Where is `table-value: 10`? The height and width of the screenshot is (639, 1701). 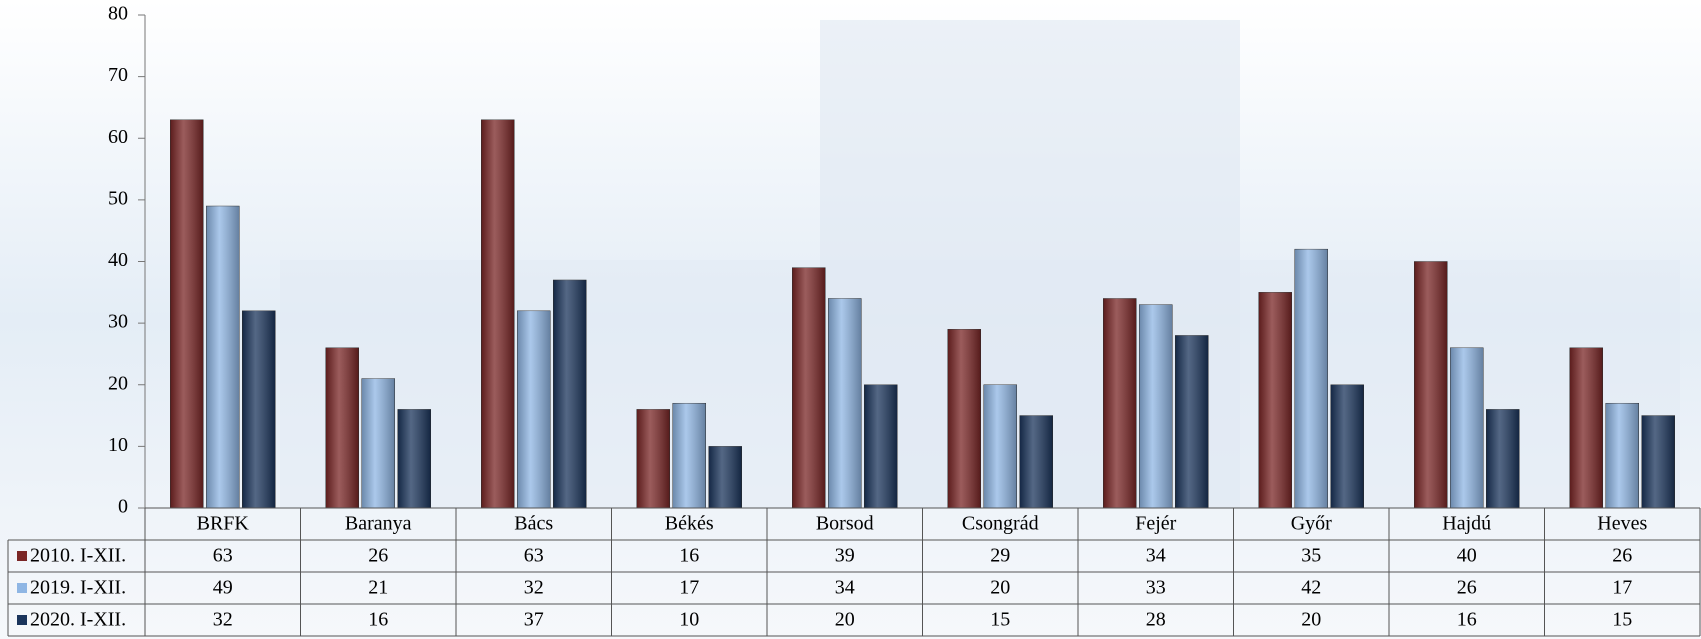 table-value: 10 is located at coordinates (689, 620).